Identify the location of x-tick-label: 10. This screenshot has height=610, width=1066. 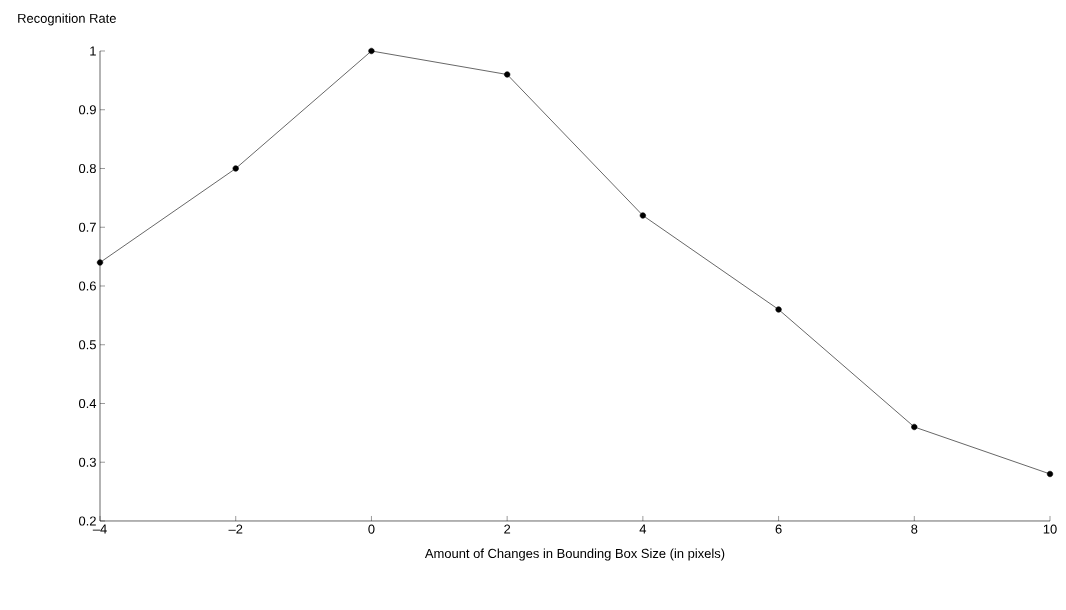
(1050, 529).